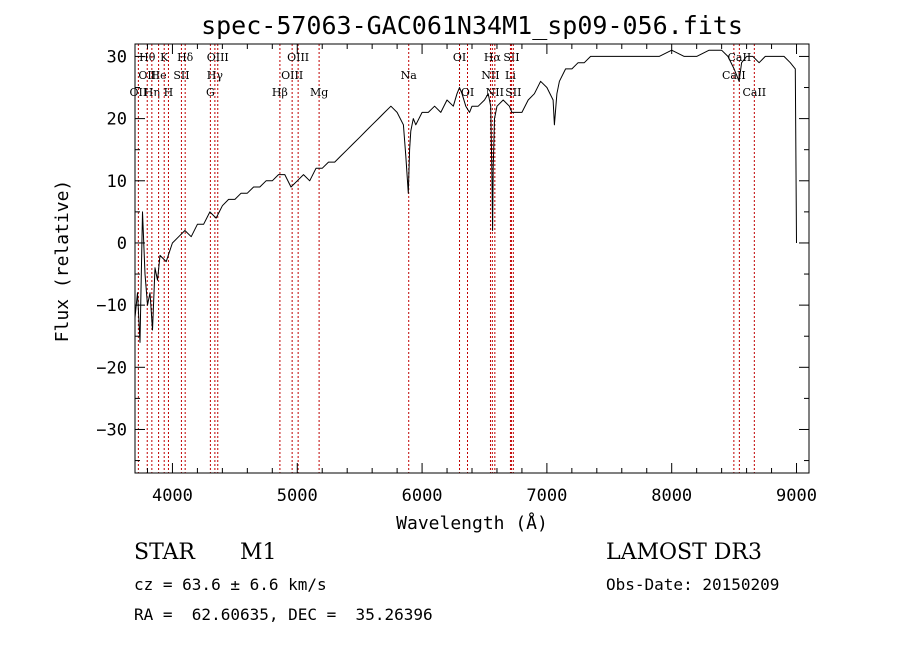 The height and width of the screenshot is (649, 900). Describe the element at coordinates (510, 75) in the screenshot. I see `line-marker-label: Li` at that location.